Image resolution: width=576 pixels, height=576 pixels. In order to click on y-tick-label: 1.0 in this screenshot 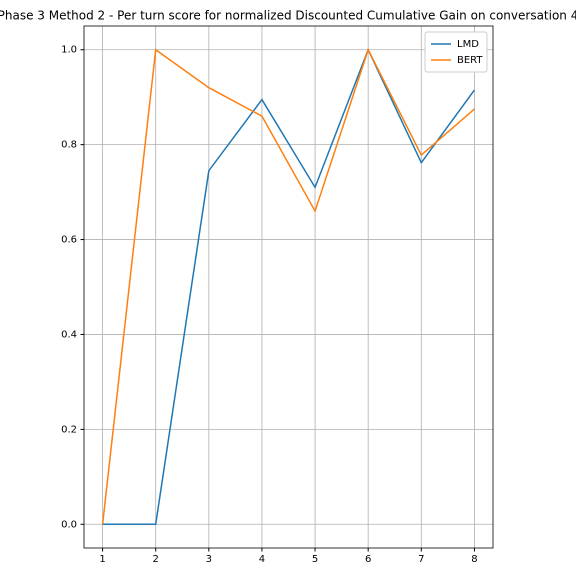, I will do `click(69, 50)`.